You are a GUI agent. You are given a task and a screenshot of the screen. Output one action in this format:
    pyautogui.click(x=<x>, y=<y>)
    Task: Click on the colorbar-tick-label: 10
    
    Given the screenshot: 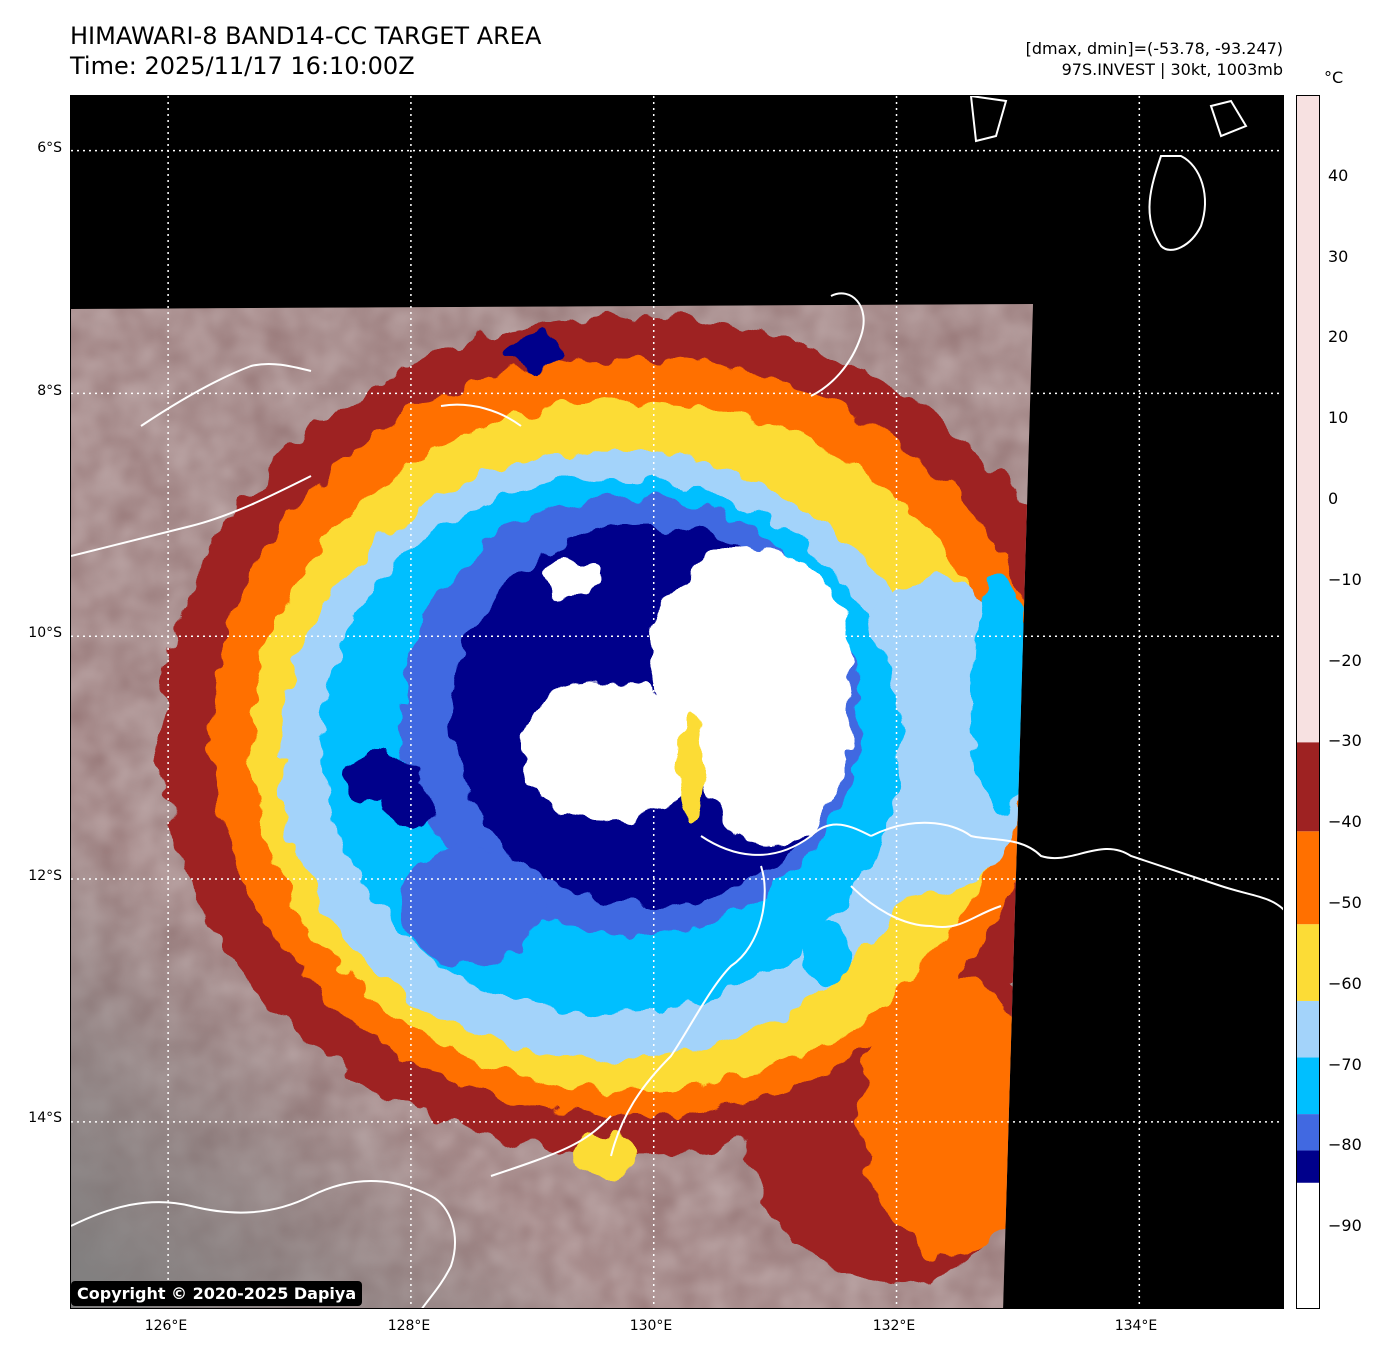 What is the action you would take?
    pyautogui.click(x=1338, y=418)
    